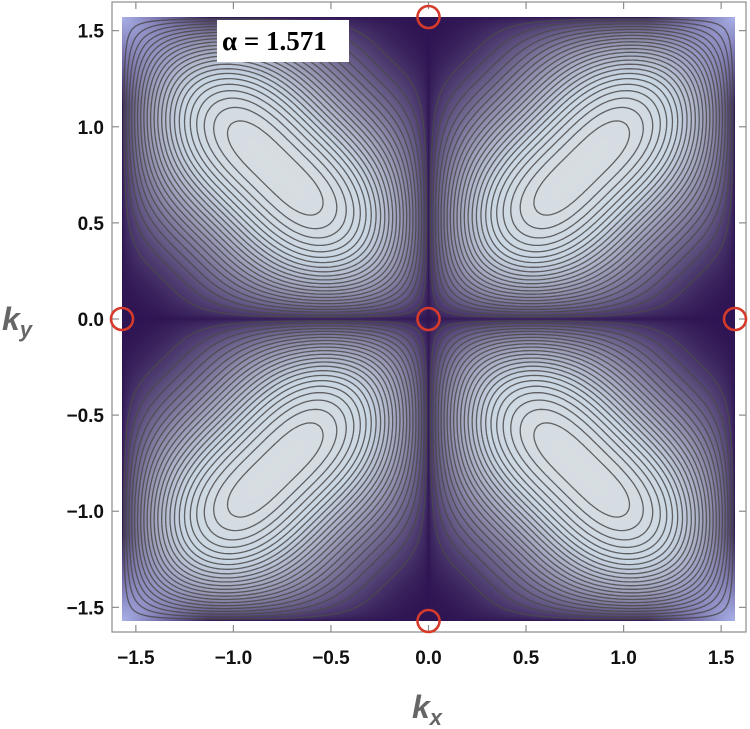  Describe the element at coordinates (526, 658) in the screenshot. I see `x-tick-label: 0.5` at that location.